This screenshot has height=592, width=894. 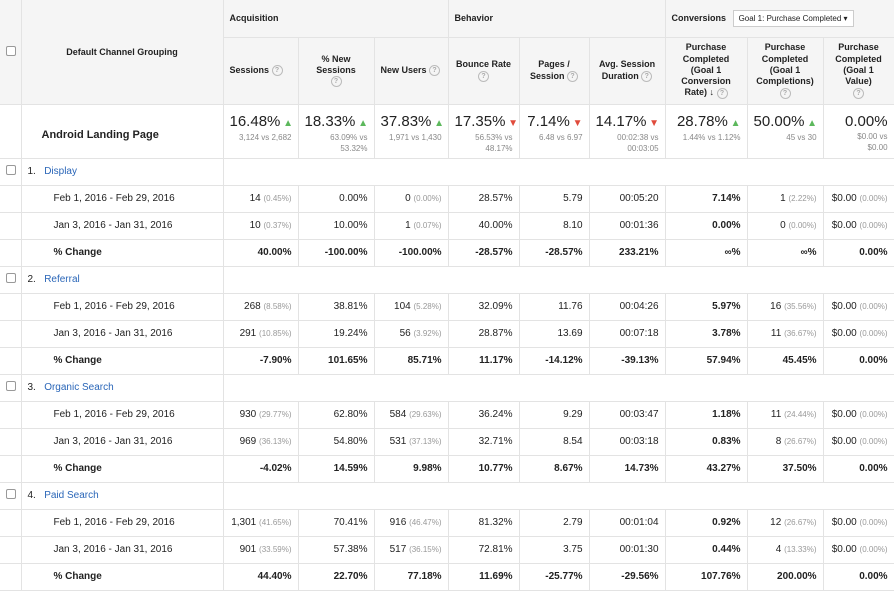 What do you see at coordinates (411, 199) in the screenshot?
I see `metric-cell: 0 (0.00%)` at bounding box center [411, 199].